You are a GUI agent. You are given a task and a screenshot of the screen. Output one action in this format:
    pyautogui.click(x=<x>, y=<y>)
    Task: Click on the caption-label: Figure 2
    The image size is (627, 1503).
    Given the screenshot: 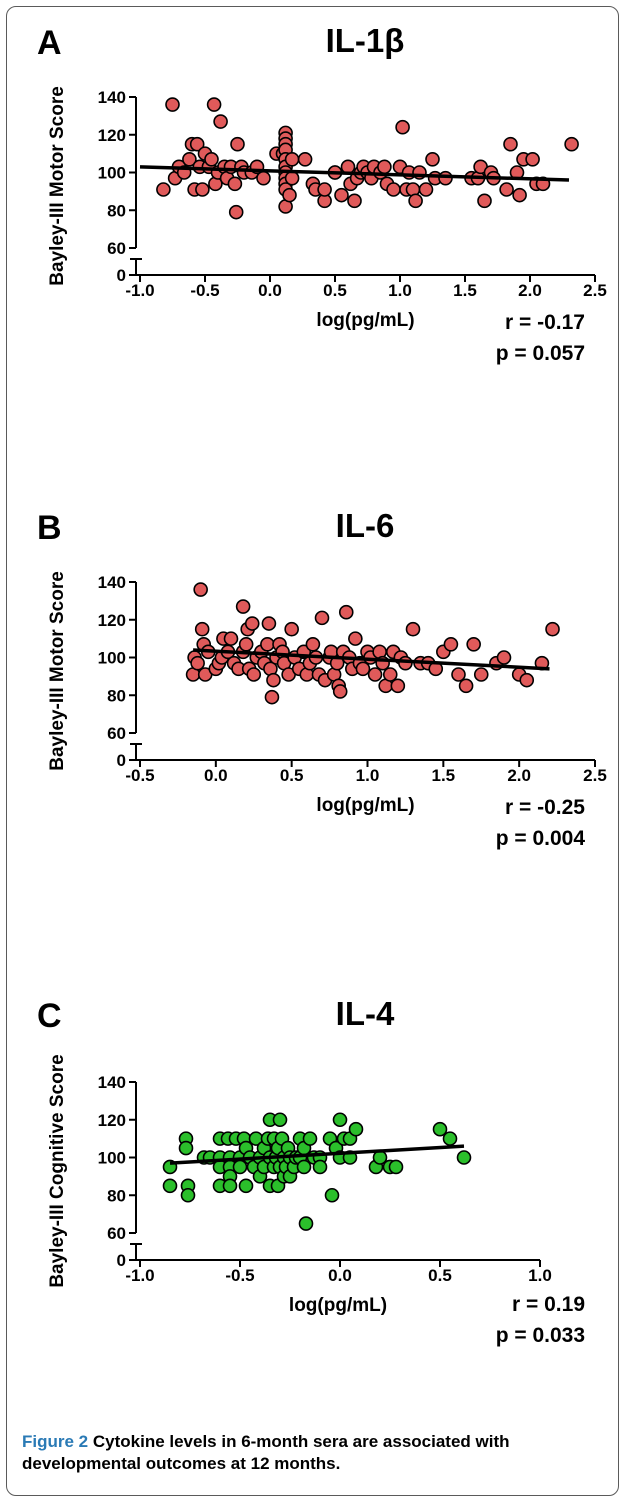 What is the action you would take?
    pyautogui.click(x=55, y=1441)
    